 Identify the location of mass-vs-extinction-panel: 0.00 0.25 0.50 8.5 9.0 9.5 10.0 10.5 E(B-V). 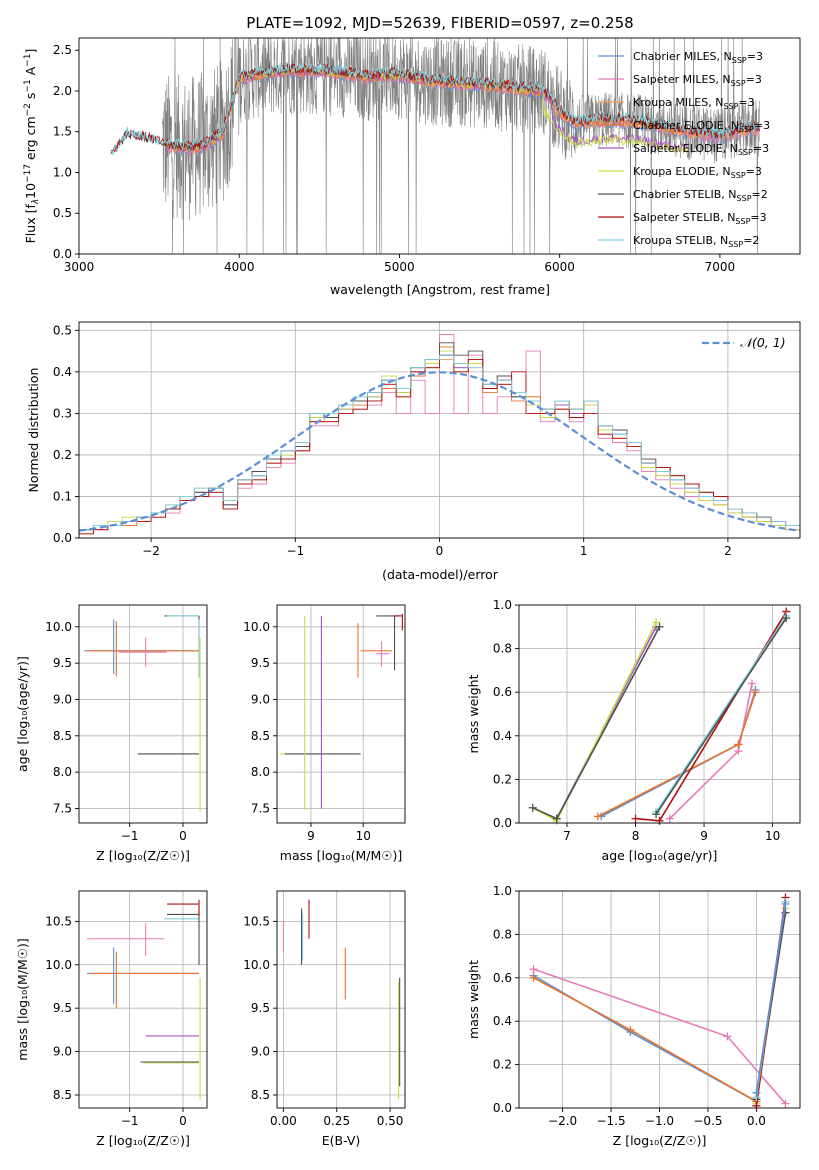
(324, 1019).